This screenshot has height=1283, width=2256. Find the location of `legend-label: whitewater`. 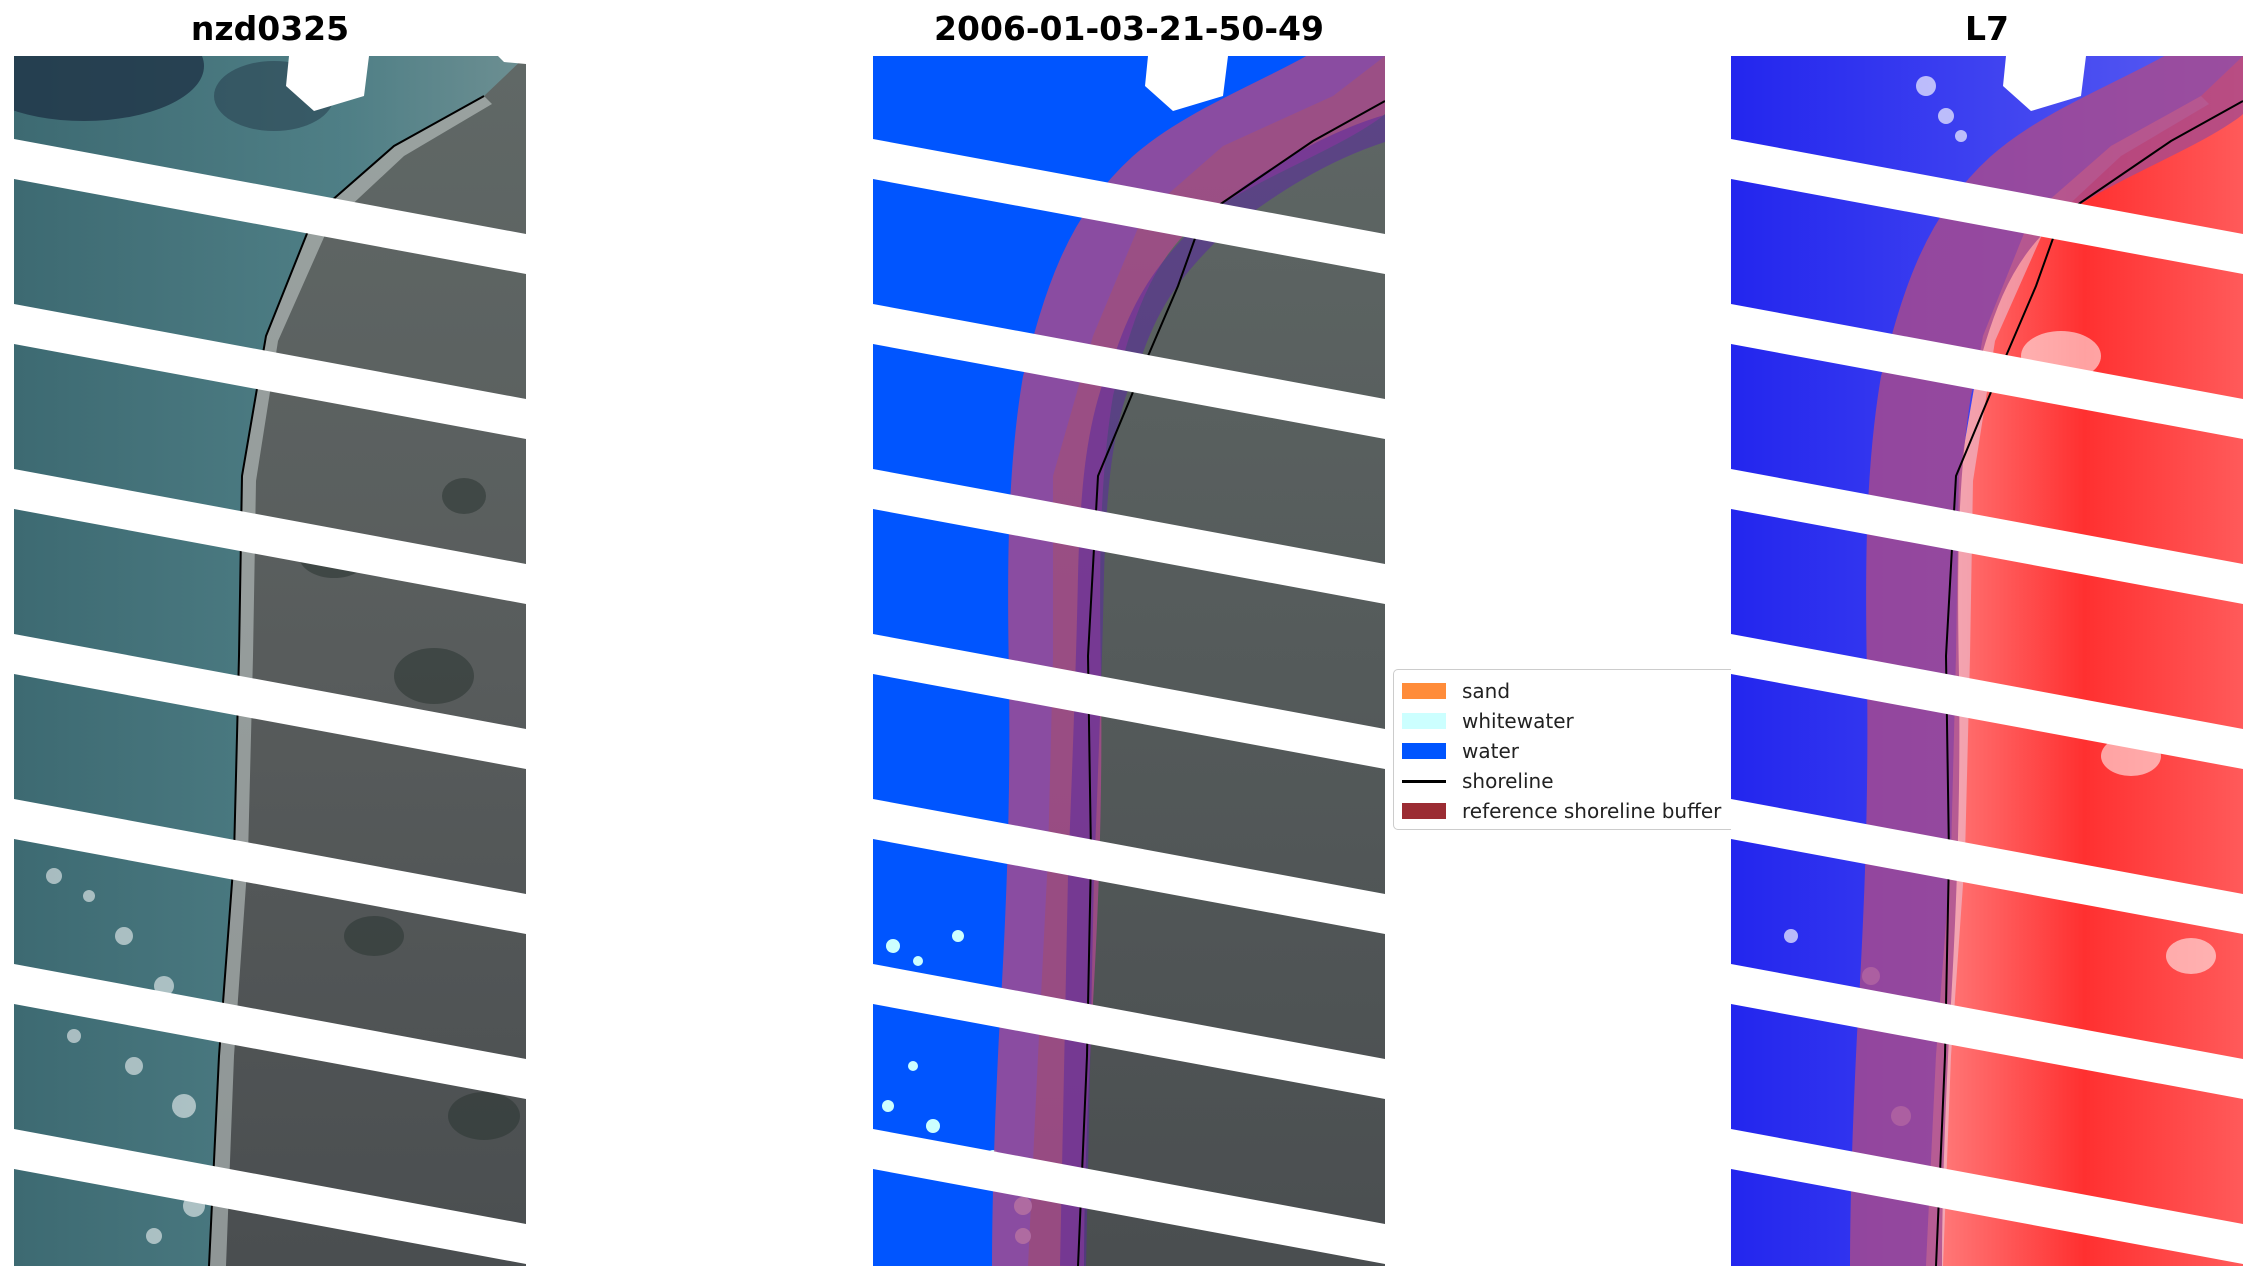

legend-label: whitewater is located at coordinates (1518, 721).